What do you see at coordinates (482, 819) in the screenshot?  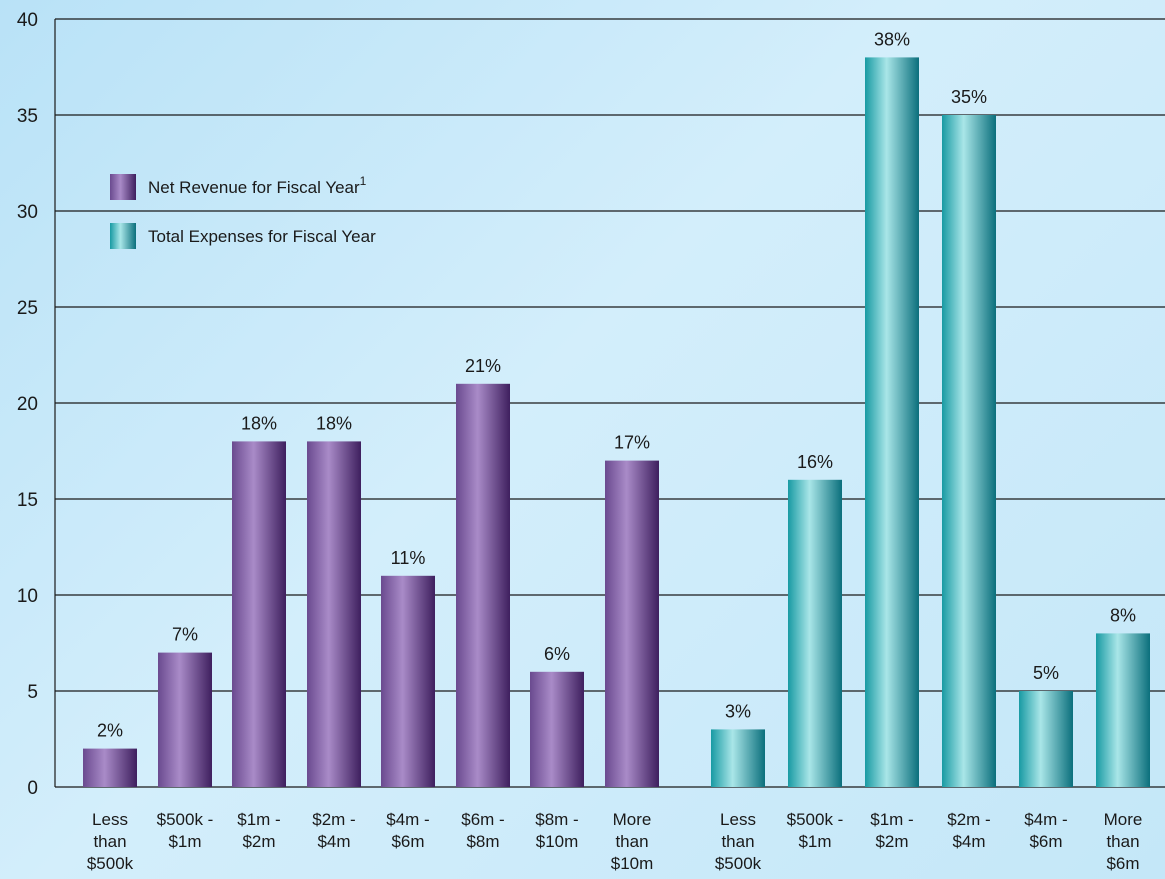 I see `category-label-line: $6m -` at bounding box center [482, 819].